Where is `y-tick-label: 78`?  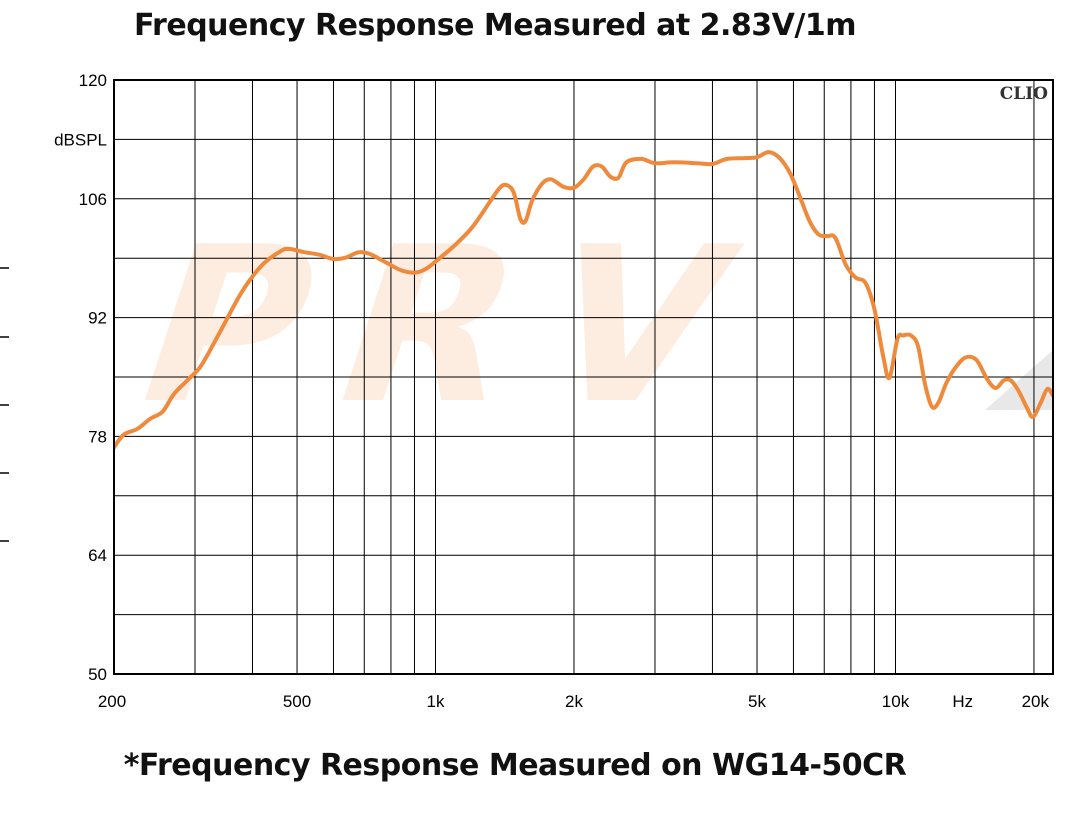
y-tick-label: 78 is located at coordinates (97, 436).